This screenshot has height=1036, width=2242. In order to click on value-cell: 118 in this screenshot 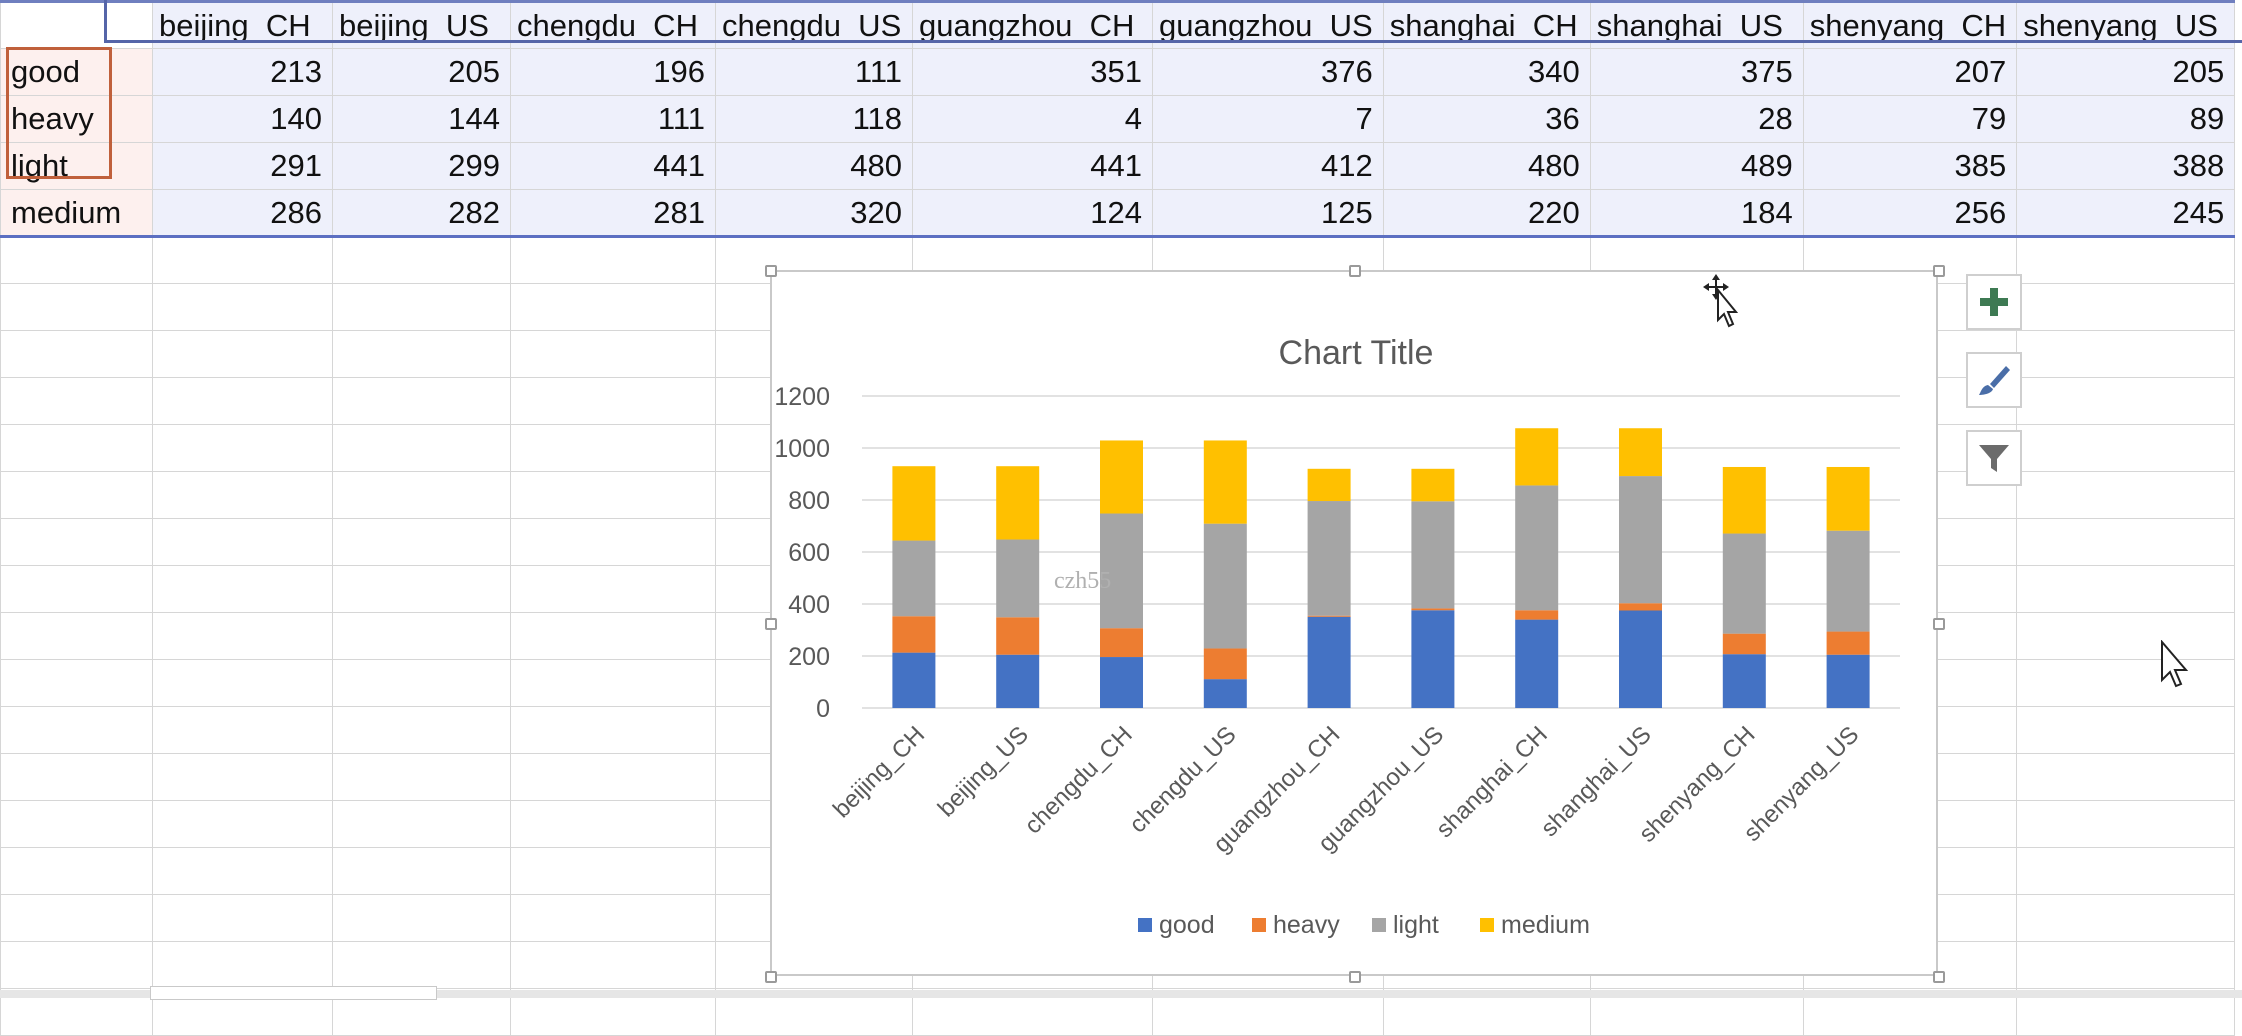, I will do `click(814, 119)`.